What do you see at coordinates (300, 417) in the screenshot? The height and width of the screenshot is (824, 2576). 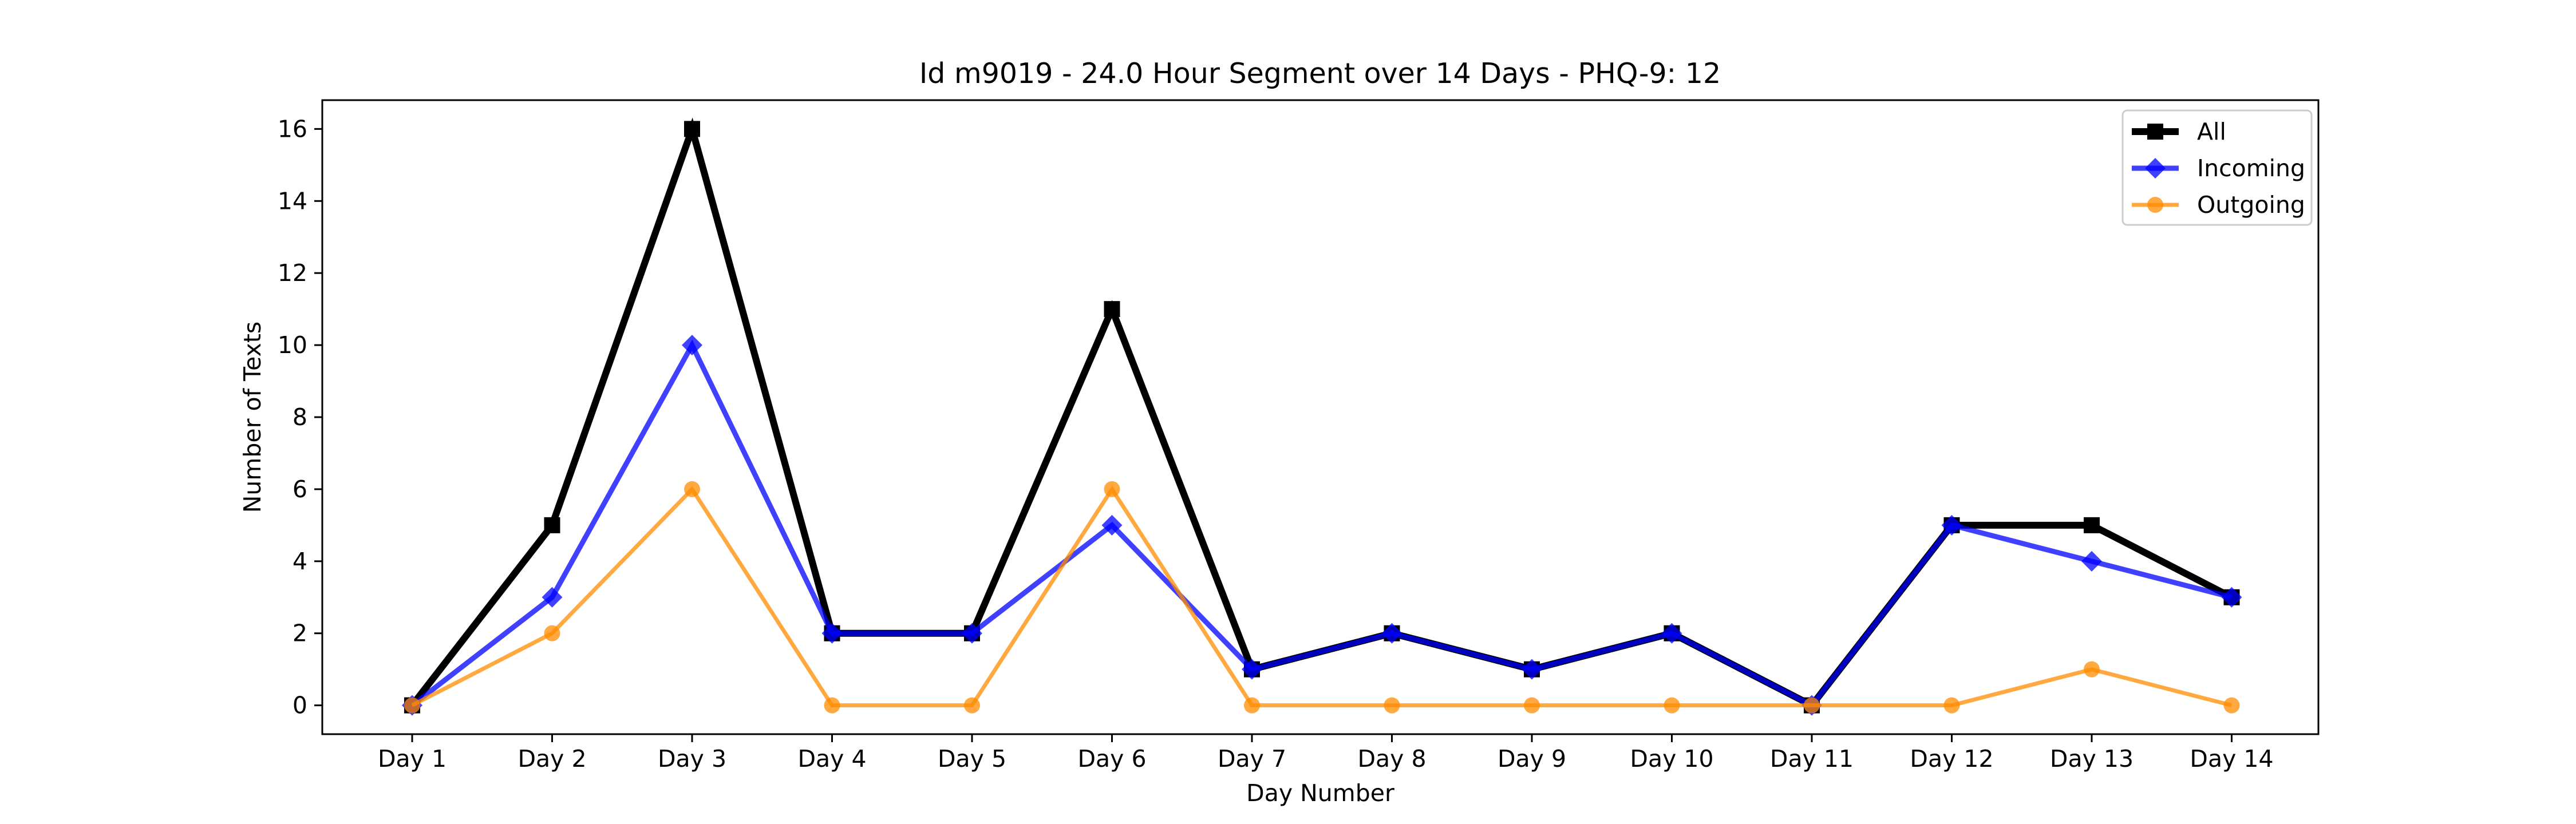 I see `y-tick-label: 8` at bounding box center [300, 417].